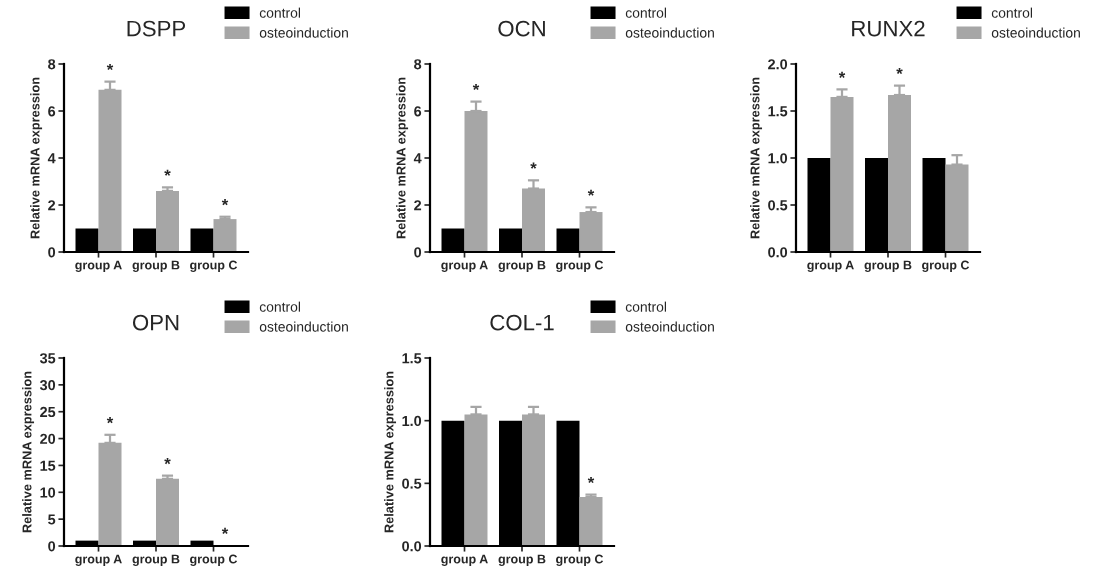  Describe the element at coordinates (888, 28) in the screenshot. I see `chart-title: RUNX2` at that location.